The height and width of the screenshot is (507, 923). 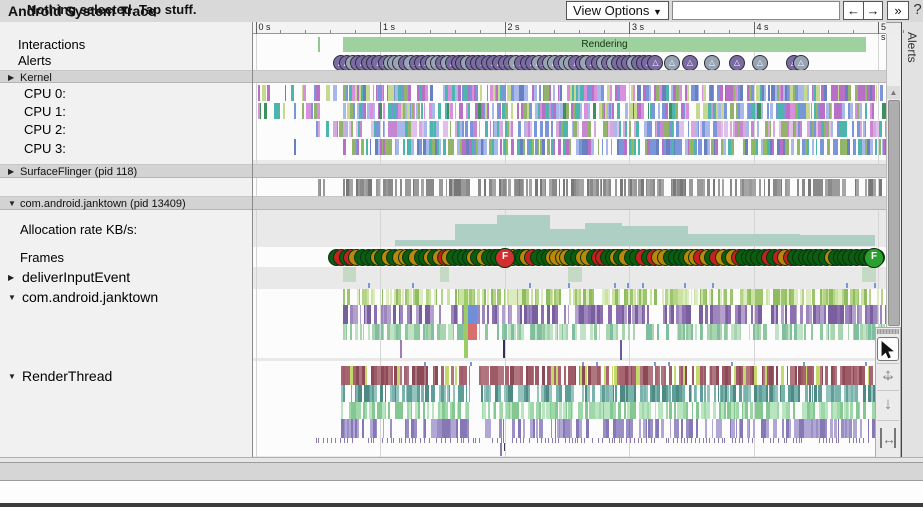 I want to click on expand-button: », so click(x=898, y=10).